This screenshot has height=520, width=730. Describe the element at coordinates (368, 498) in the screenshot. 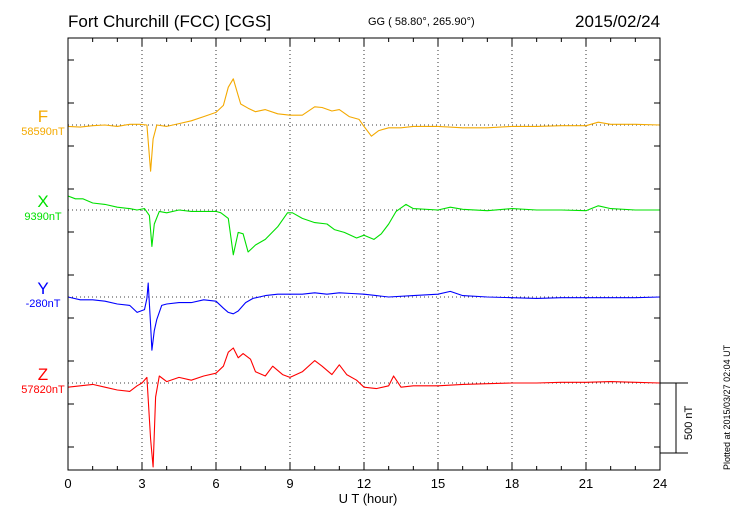

I see `x-axis-label: U T (hour)` at that location.